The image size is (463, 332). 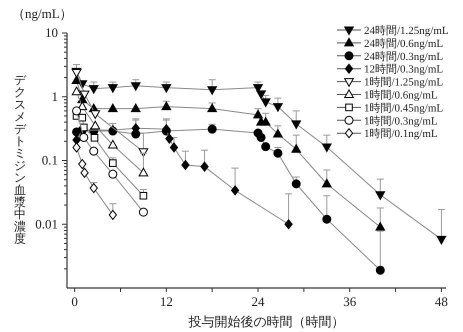 What do you see at coordinates (404, 56) in the screenshot?
I see `legend-label: 24時間/0.3ng/mL` at bounding box center [404, 56].